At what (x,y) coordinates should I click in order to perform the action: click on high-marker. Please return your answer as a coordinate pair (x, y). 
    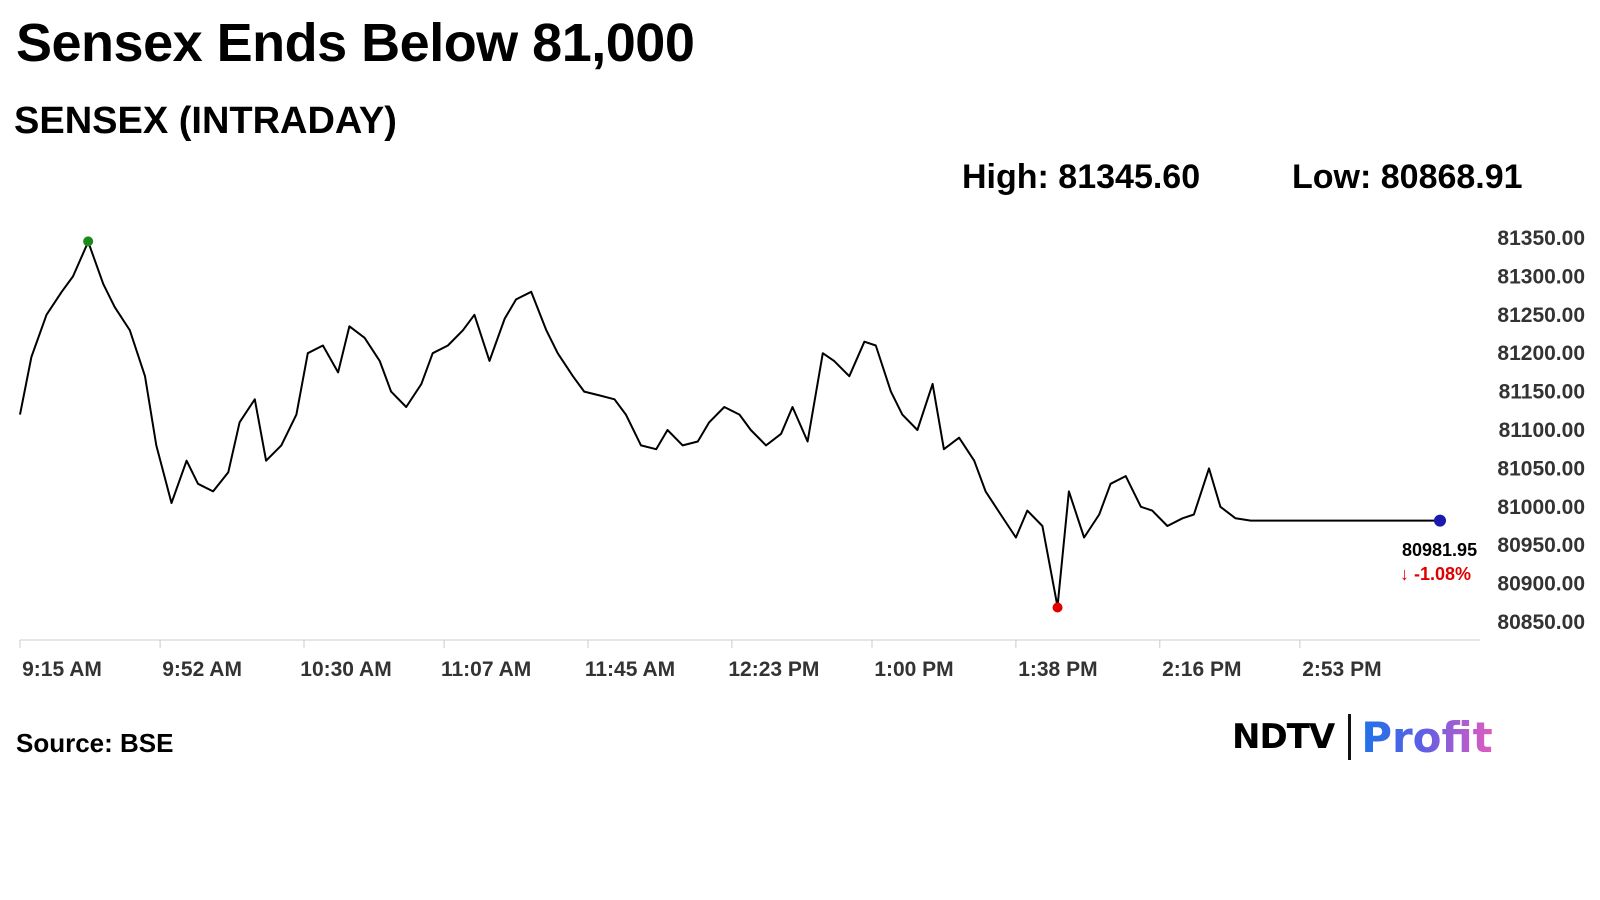
    Looking at the image, I should click on (88, 241).